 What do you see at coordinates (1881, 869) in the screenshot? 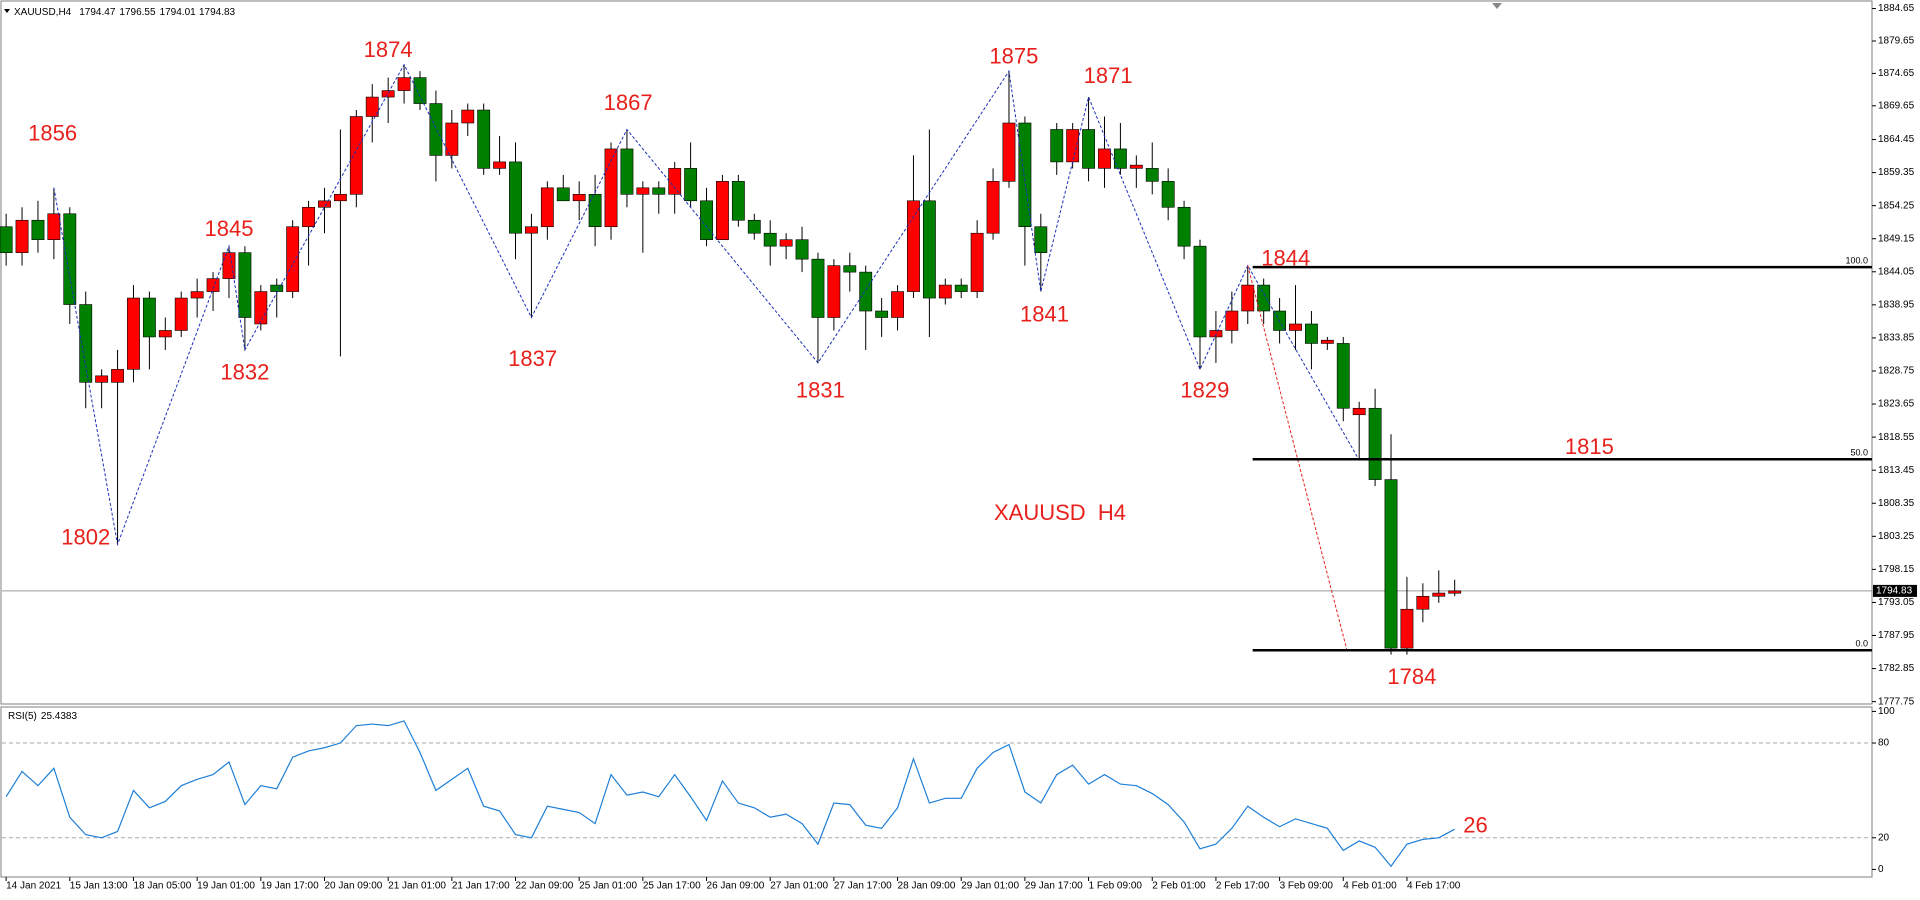
I see `rsi-tick-label: 0` at bounding box center [1881, 869].